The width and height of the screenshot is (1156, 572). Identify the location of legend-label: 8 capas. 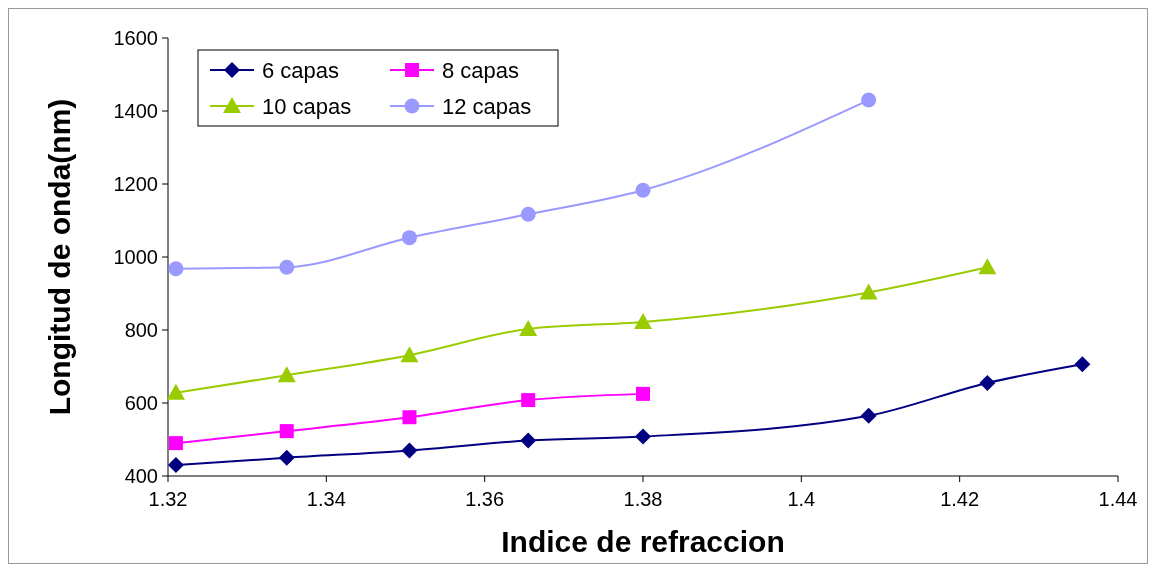
(481, 70).